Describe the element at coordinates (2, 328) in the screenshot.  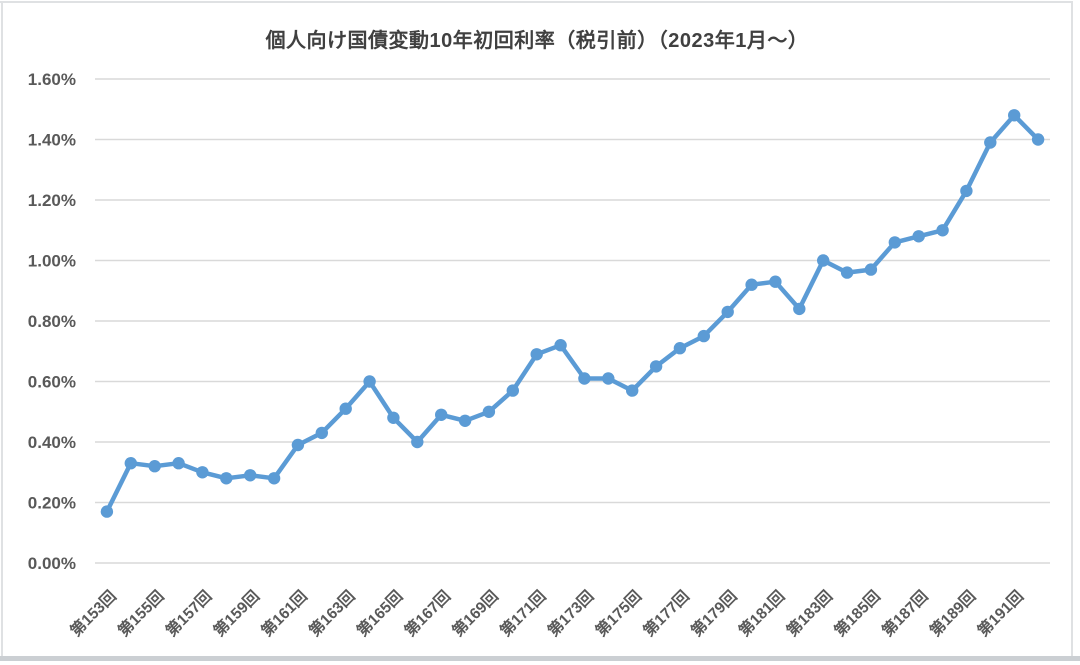
I see `window-border-left` at that location.